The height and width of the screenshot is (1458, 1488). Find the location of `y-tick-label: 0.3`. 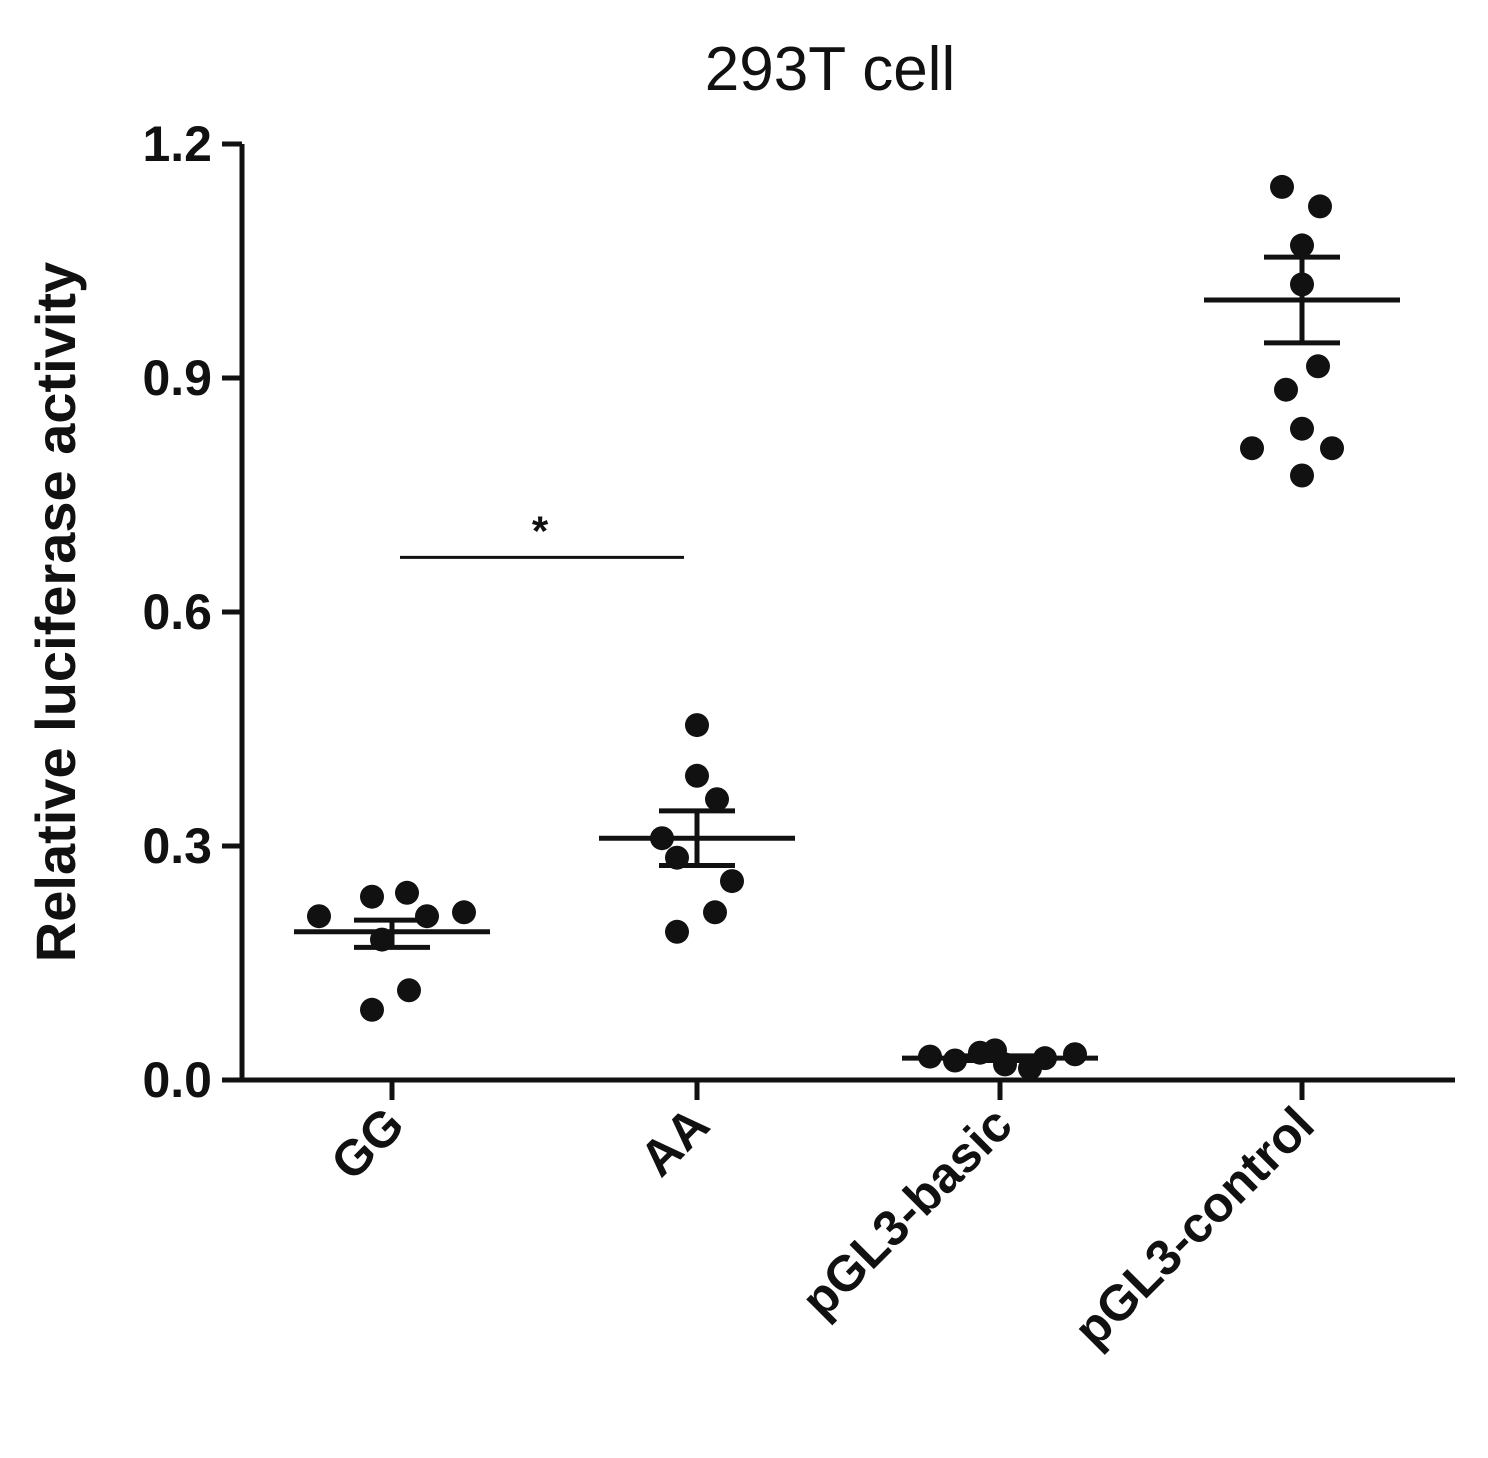

y-tick-label: 0.3 is located at coordinates (177, 846).